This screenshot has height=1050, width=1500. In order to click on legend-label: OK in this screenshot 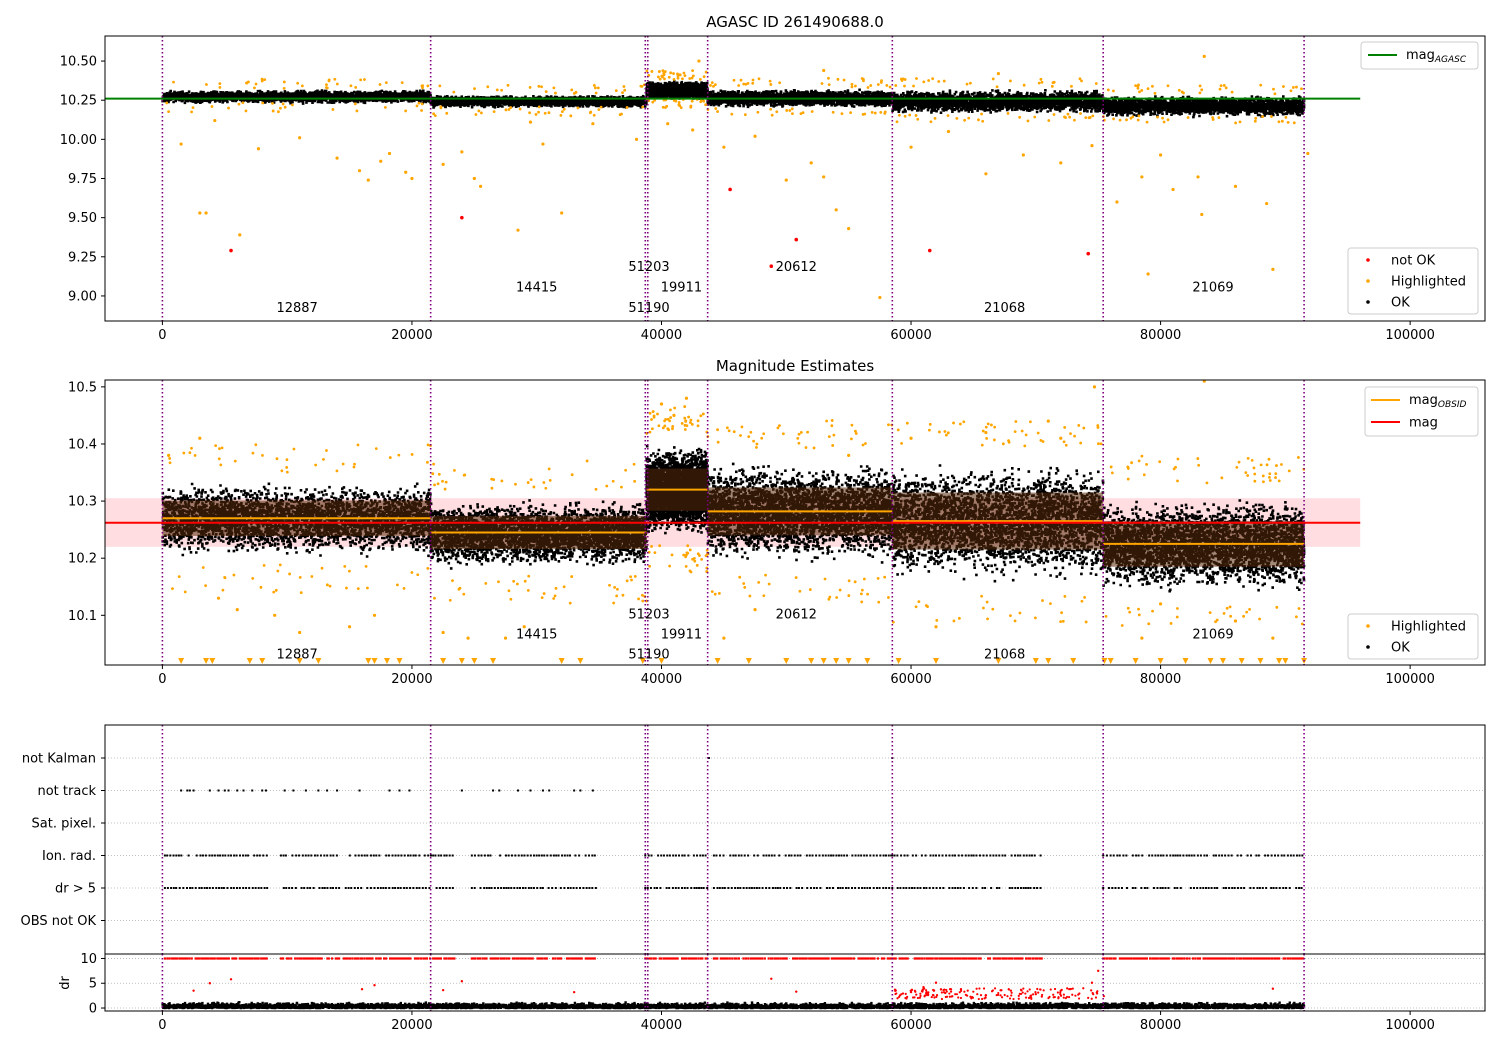, I will do `click(1400, 303)`.